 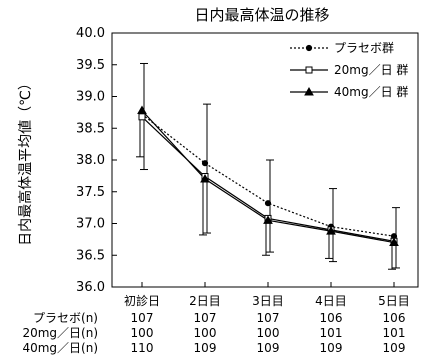 I want to click on legend-label: 20mg／日 群, so click(x=371, y=70).